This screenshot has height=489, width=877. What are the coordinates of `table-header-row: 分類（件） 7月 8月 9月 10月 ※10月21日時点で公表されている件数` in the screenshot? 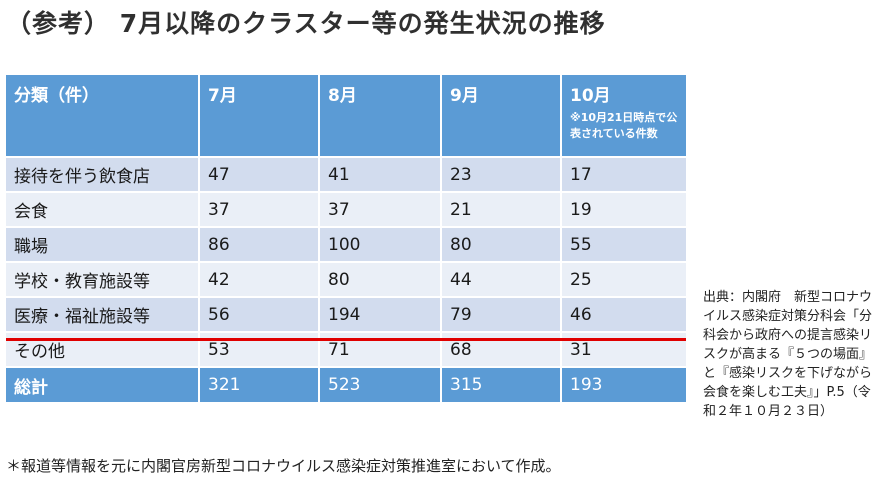 It's located at (346, 115).